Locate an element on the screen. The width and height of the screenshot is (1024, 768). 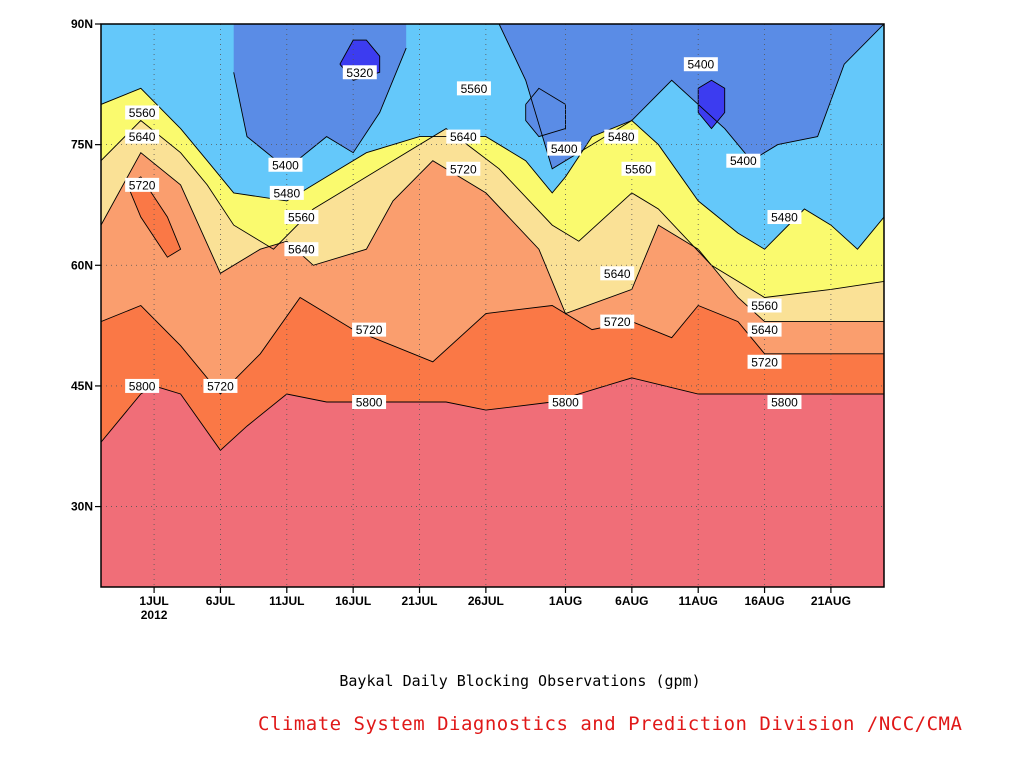
x-tick-label: 21AUG is located at coordinates (831, 601).